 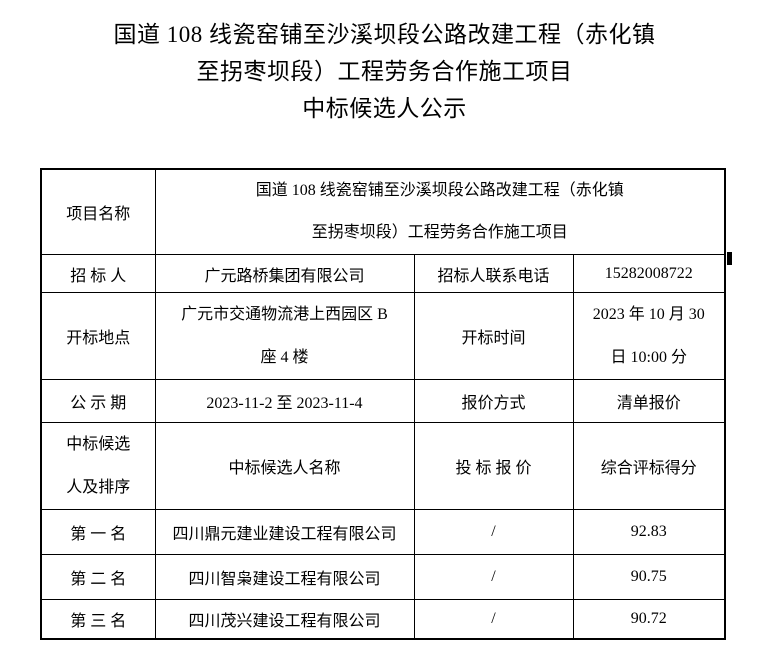 What do you see at coordinates (729, 258) in the screenshot?
I see `text-cursor-mark` at bounding box center [729, 258].